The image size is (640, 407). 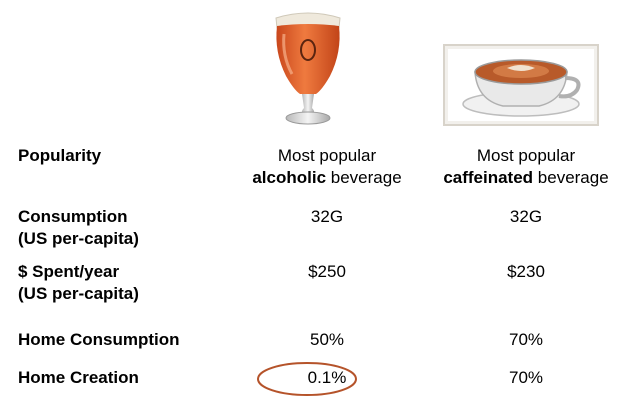 I want to click on coffee-popularity-cell: Most popular caffeinated beverage, so click(x=526, y=167).